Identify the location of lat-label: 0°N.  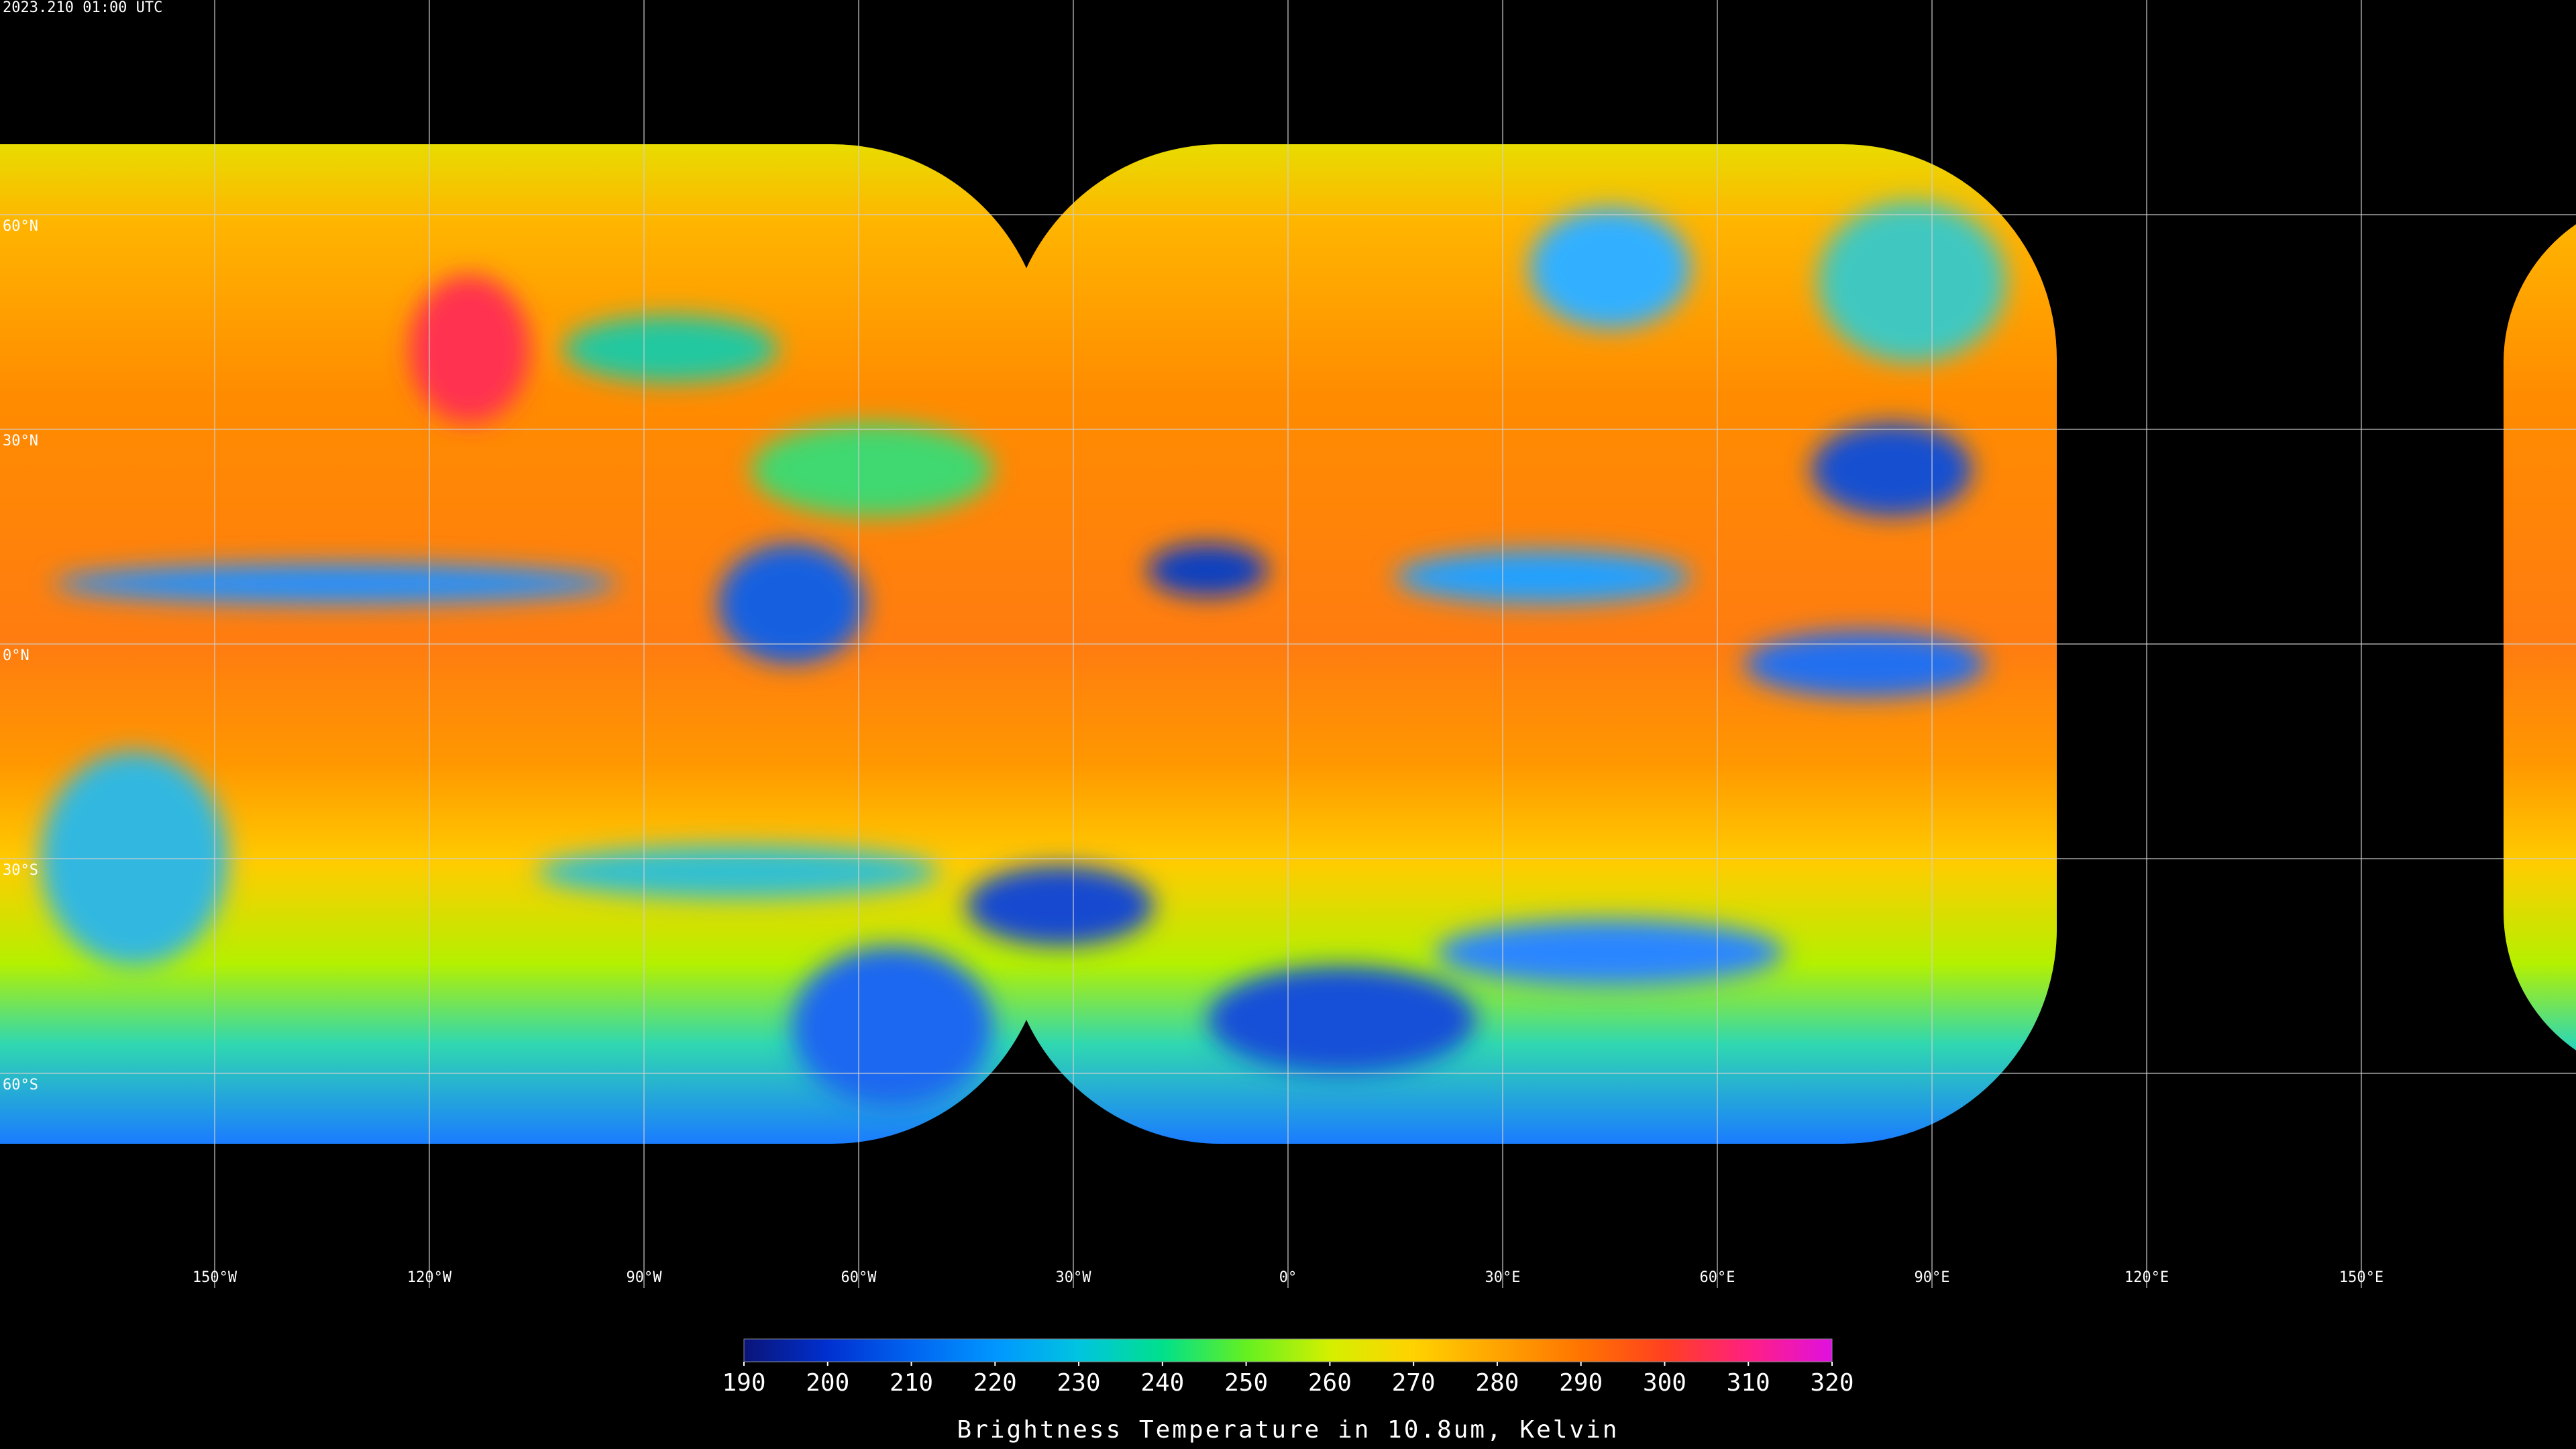
(16, 655).